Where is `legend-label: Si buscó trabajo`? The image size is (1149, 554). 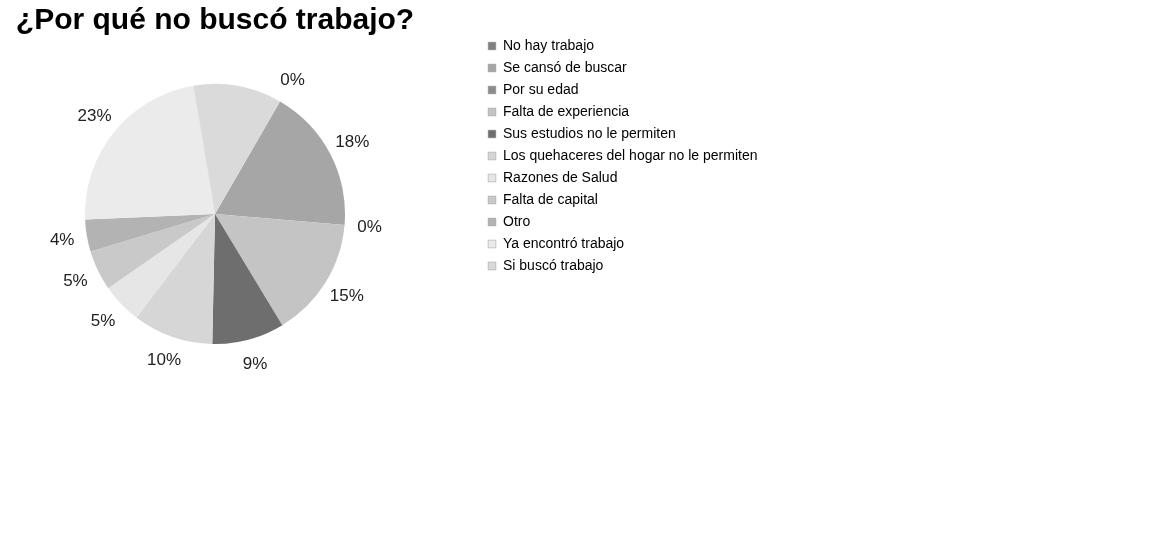 legend-label: Si buscó trabajo is located at coordinates (553, 265).